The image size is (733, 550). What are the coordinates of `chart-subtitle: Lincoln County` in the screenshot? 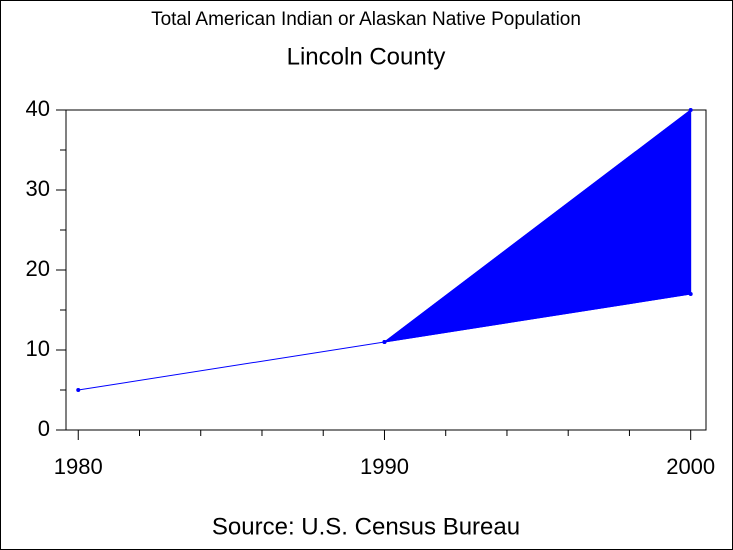 It's located at (366, 56).